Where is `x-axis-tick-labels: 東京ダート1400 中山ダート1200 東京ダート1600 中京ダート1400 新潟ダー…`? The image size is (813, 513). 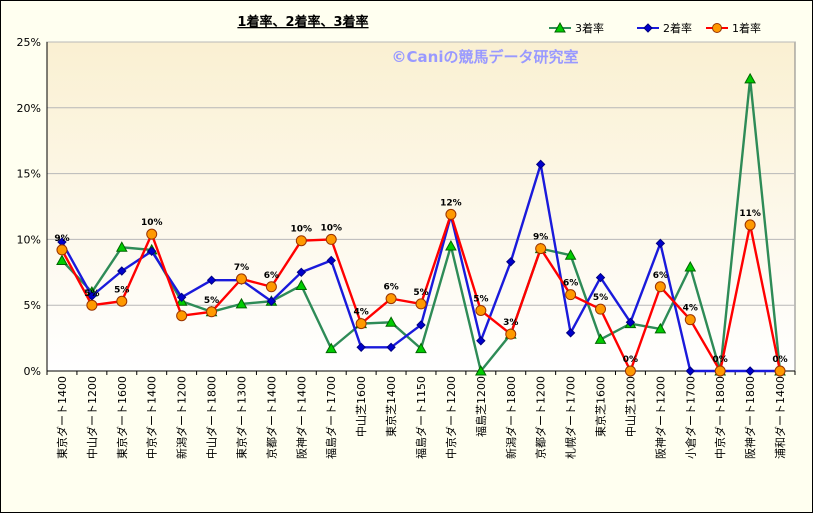
x-axis-tick-labels: 東京ダート1400 中山ダート1200 東京ダート1600 中京ダート1400 新潟ダー… is located at coordinates (421, 417).